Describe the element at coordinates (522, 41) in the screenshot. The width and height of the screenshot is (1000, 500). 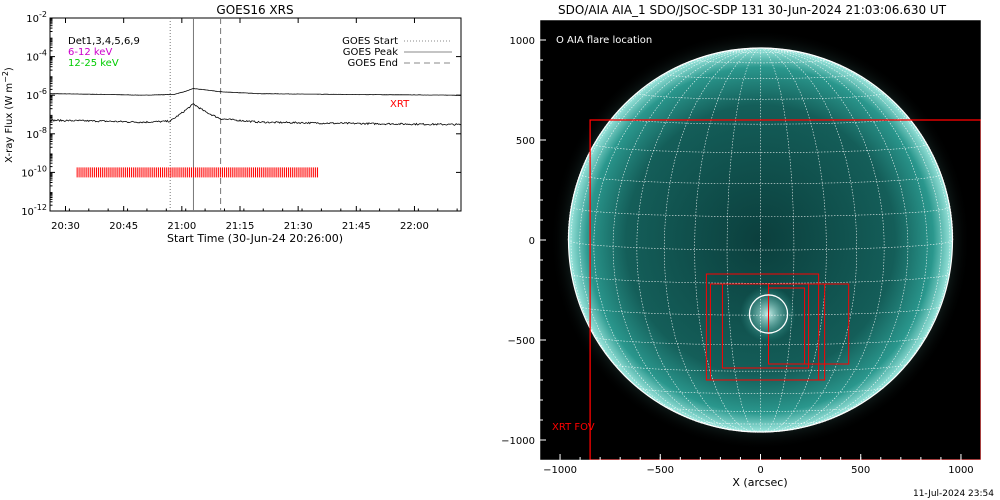
I see `aia-ytick-label: 1000` at that location.